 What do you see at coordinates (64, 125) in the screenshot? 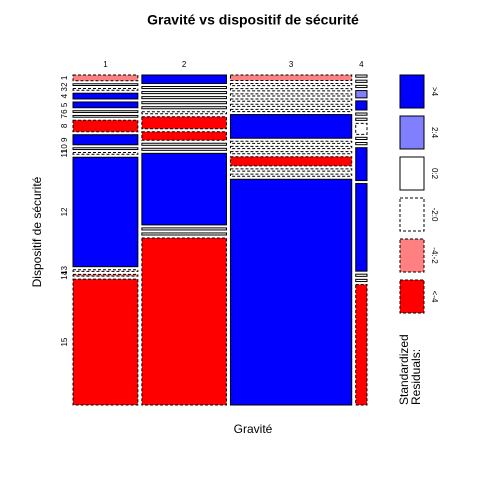
I see `y-tick-label: 8` at bounding box center [64, 125].